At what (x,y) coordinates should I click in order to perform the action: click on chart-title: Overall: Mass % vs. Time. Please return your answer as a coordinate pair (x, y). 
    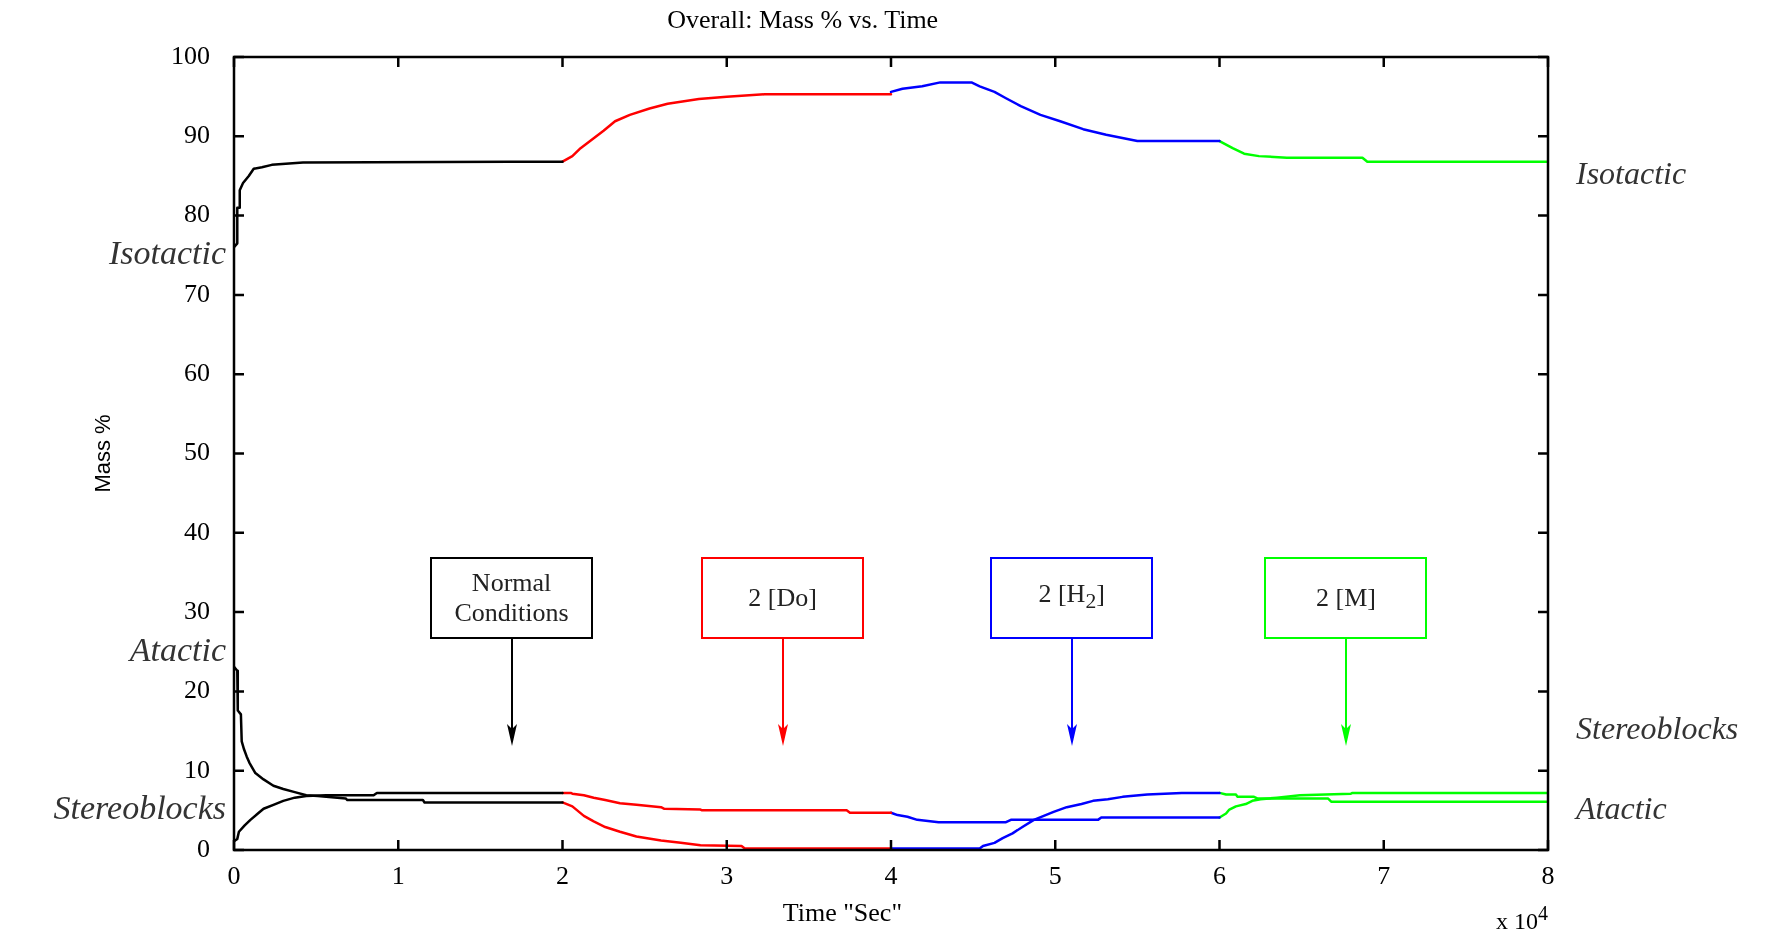
    Looking at the image, I should click on (803, 19).